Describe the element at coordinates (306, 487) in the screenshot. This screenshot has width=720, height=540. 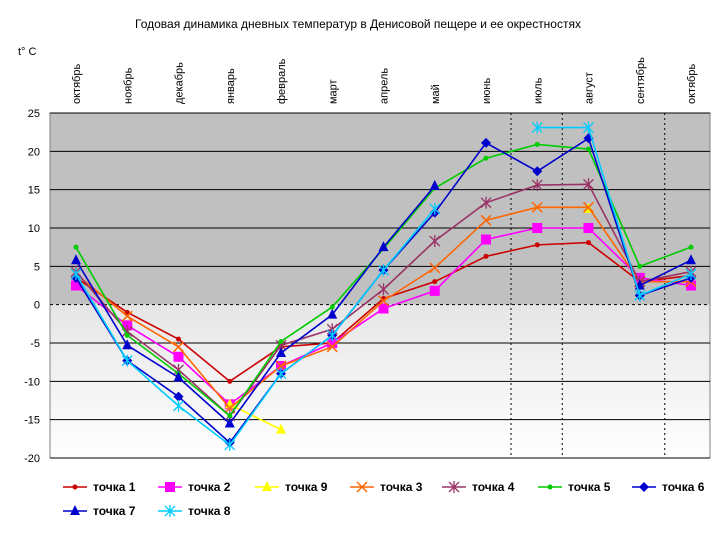
I see `legend-label: точка 9` at that location.